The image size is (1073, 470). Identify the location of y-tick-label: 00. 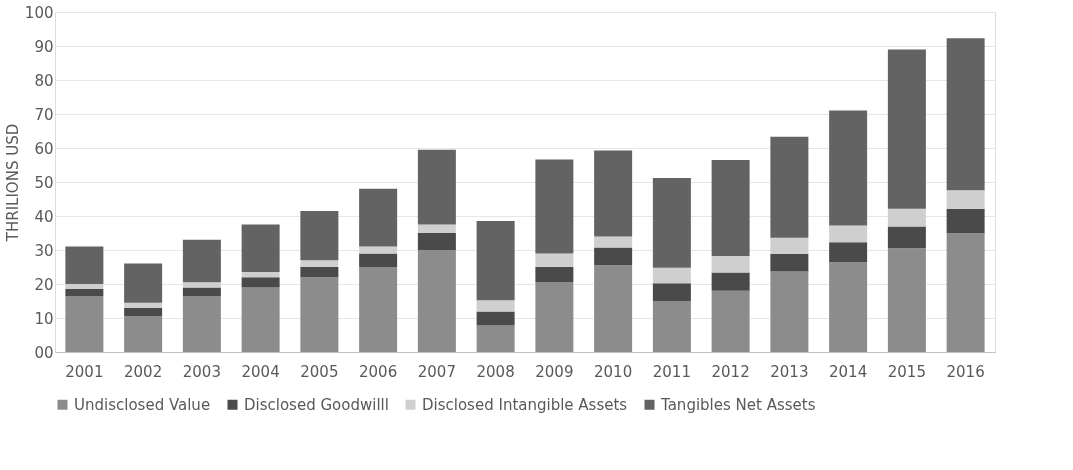
(44, 352).